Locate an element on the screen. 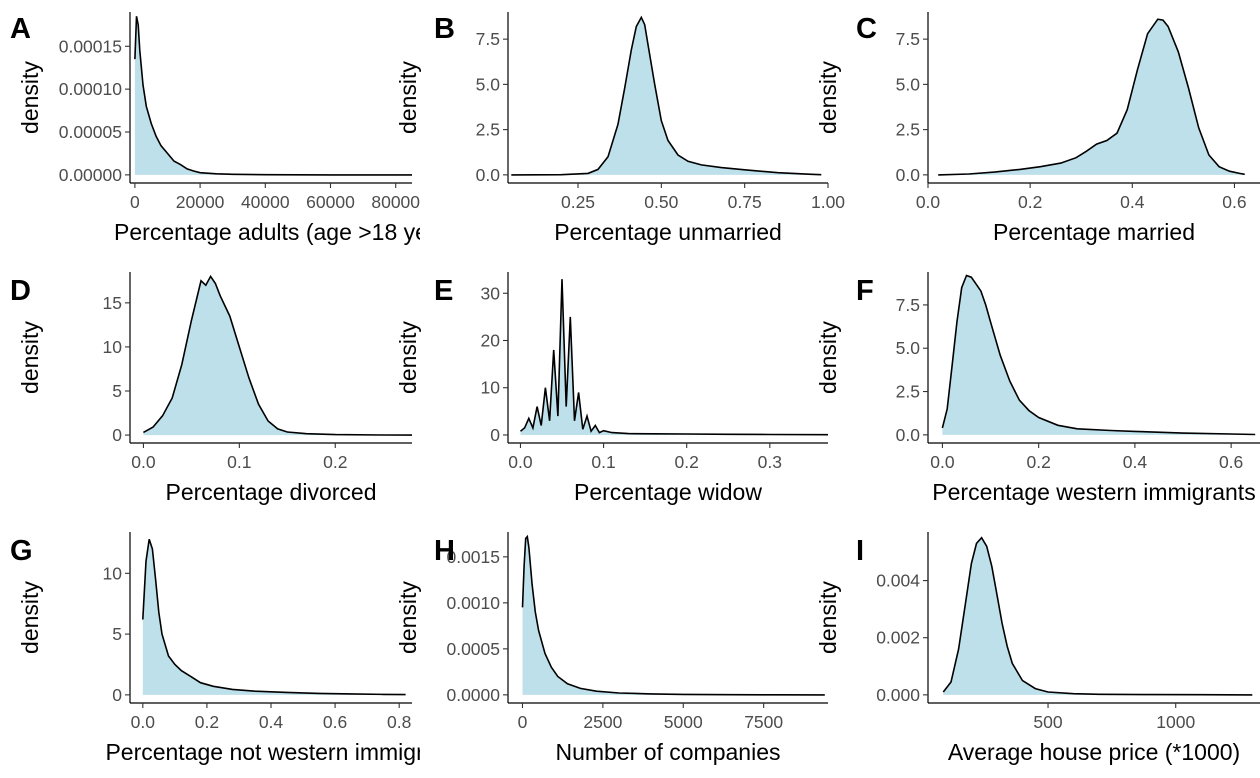 This screenshot has height=778, width=1260. y-axis-title-g: density is located at coordinates (30, 617).